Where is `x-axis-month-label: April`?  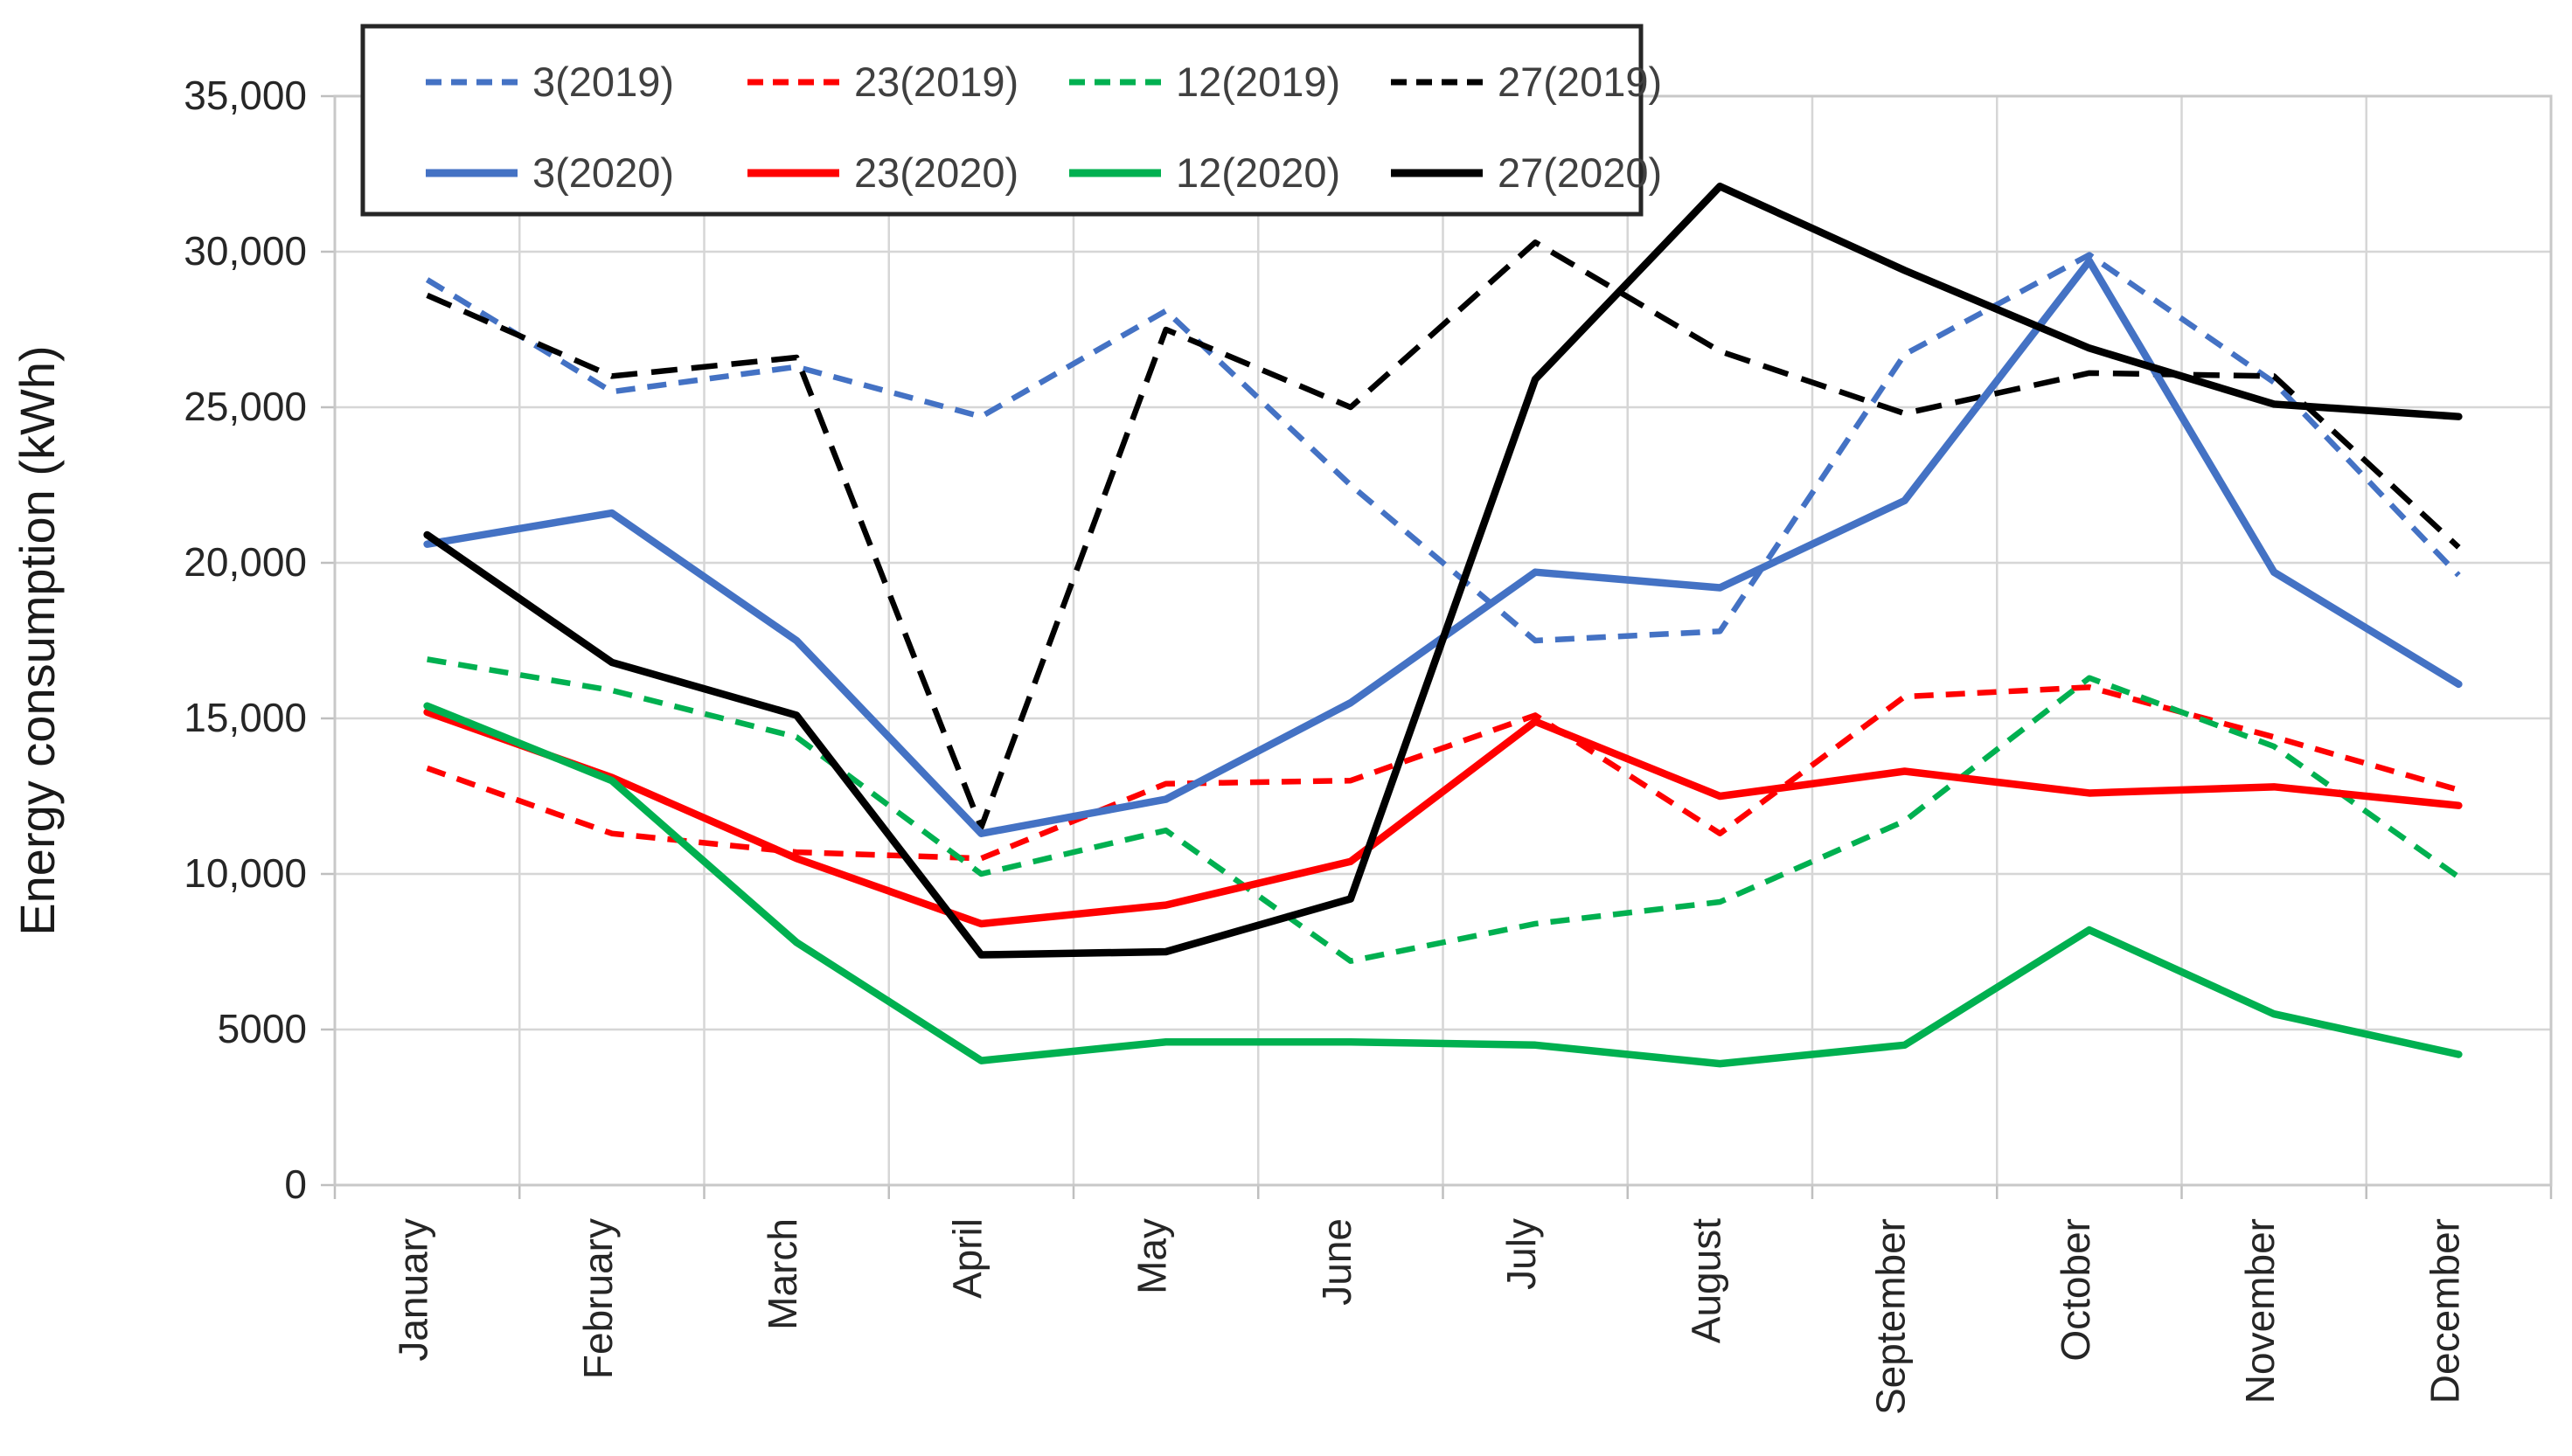 x-axis-month-label: April is located at coordinates (967, 1258).